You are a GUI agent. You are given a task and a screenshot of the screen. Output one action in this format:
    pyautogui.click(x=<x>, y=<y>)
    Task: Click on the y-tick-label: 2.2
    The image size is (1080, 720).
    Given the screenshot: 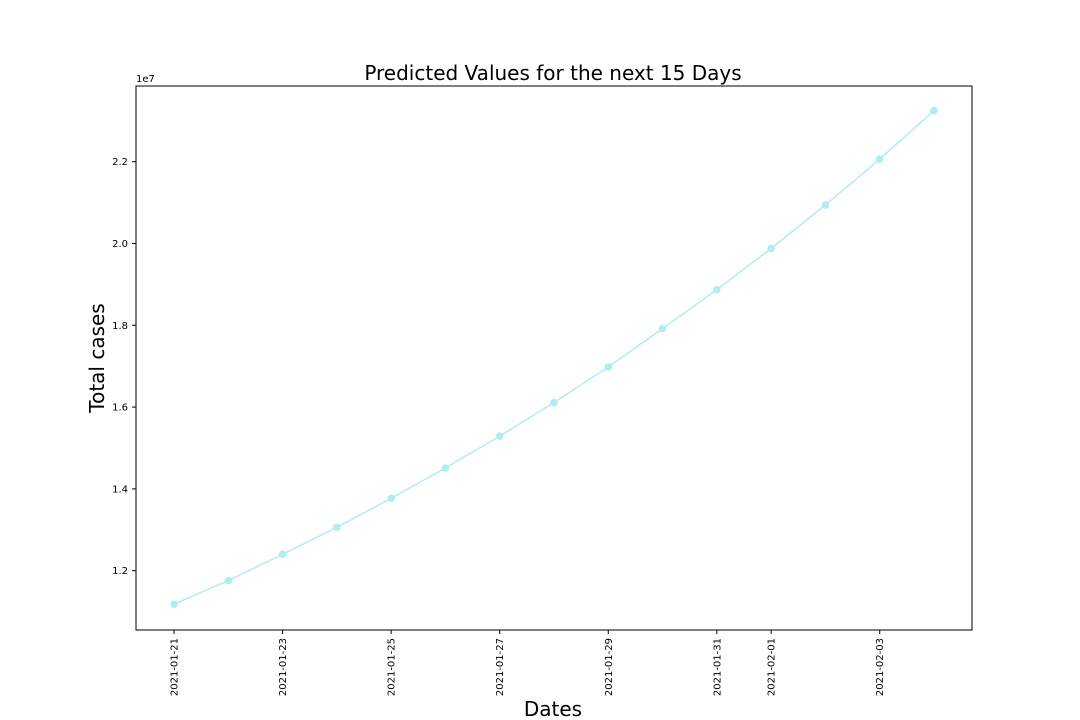 What is the action you would take?
    pyautogui.click(x=120, y=162)
    